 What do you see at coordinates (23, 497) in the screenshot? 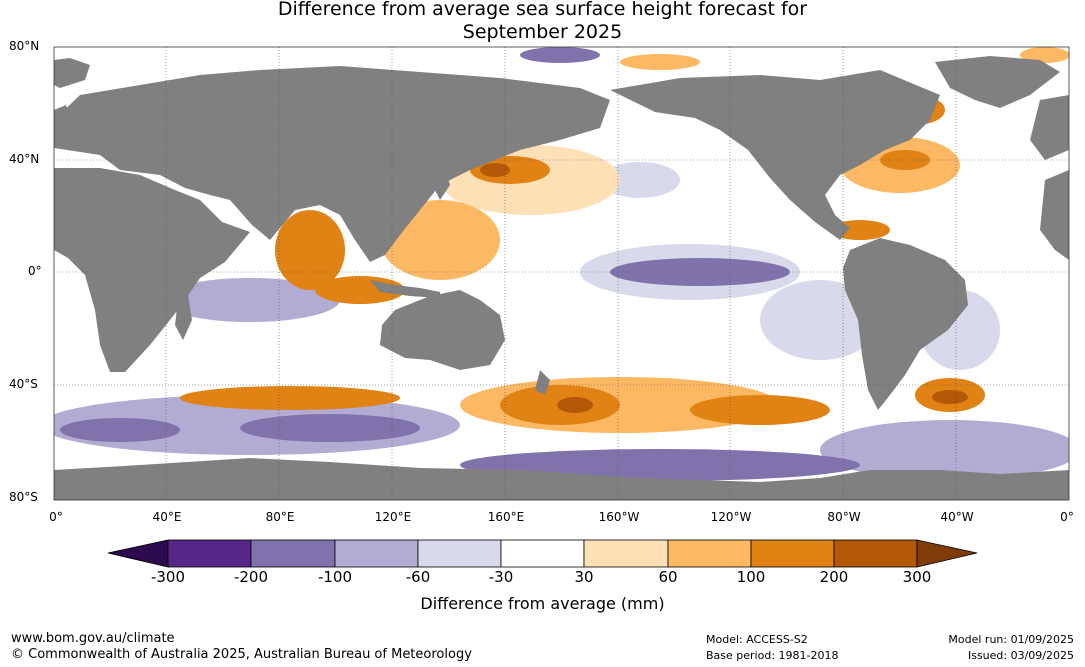
I see `lat-label-80s: 80°S` at bounding box center [23, 497].